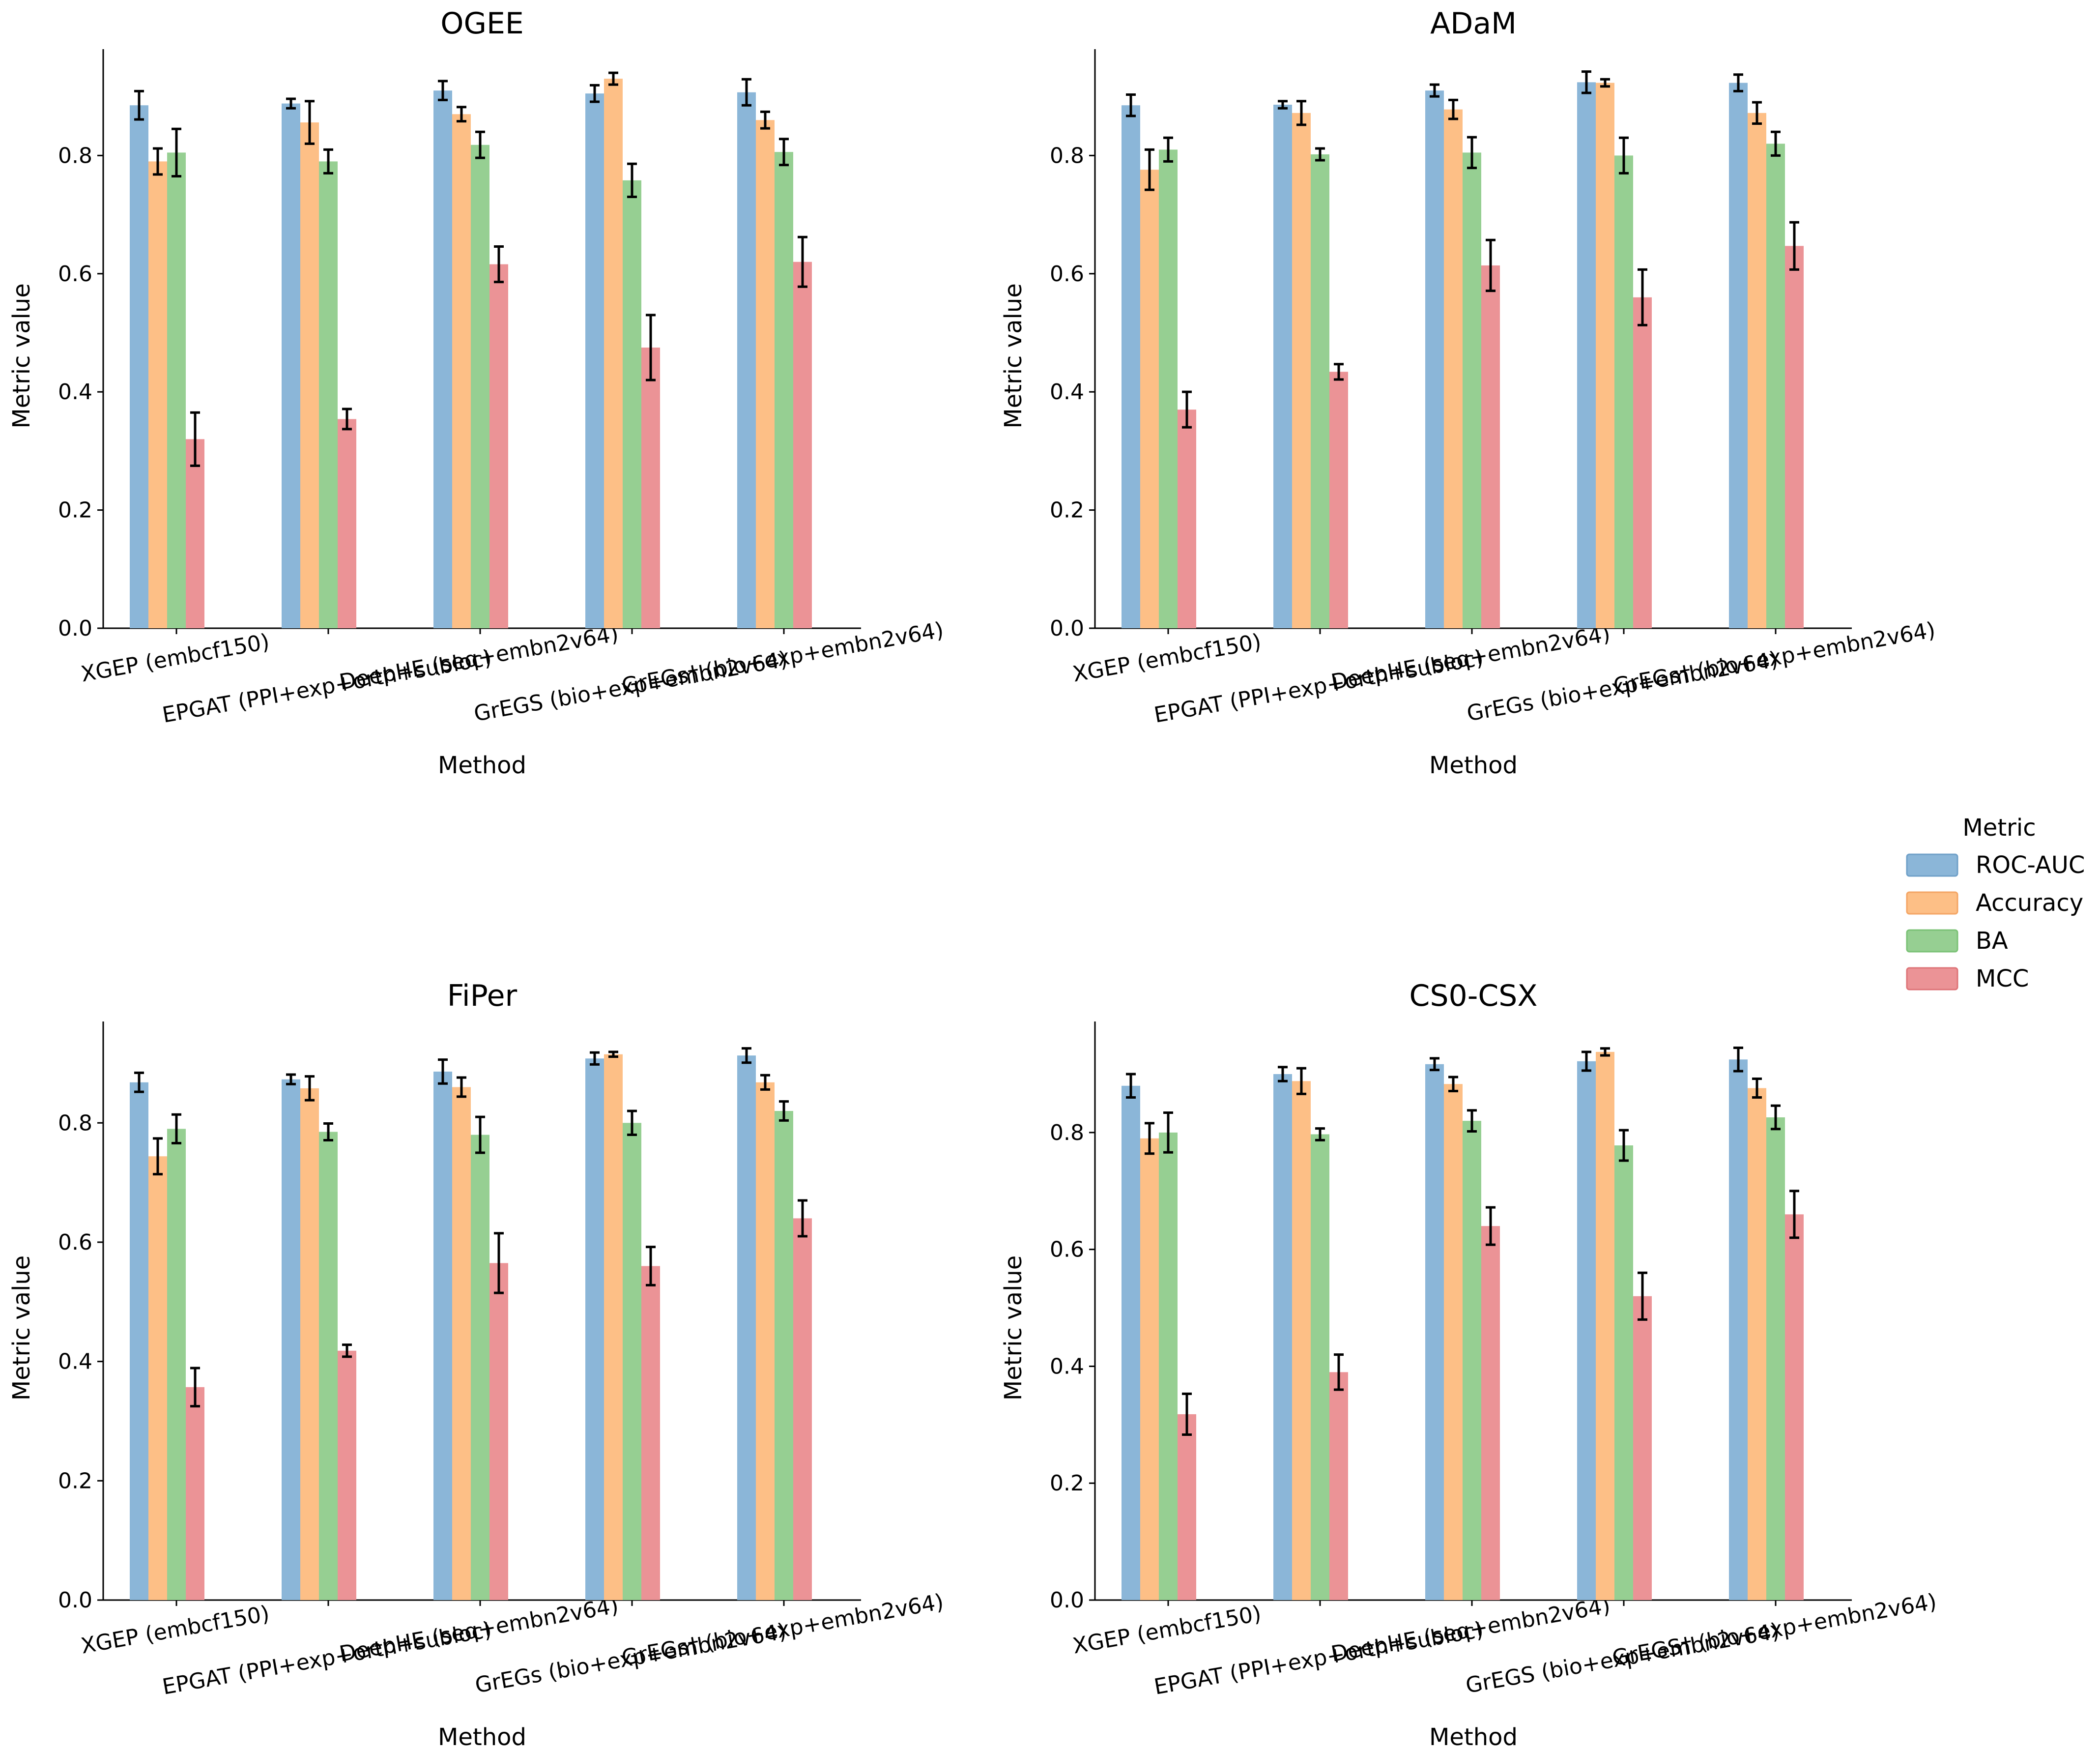 The width and height of the screenshot is (2100, 1750). Describe the element at coordinates (482, 23) in the screenshot. I see `chart-title: OGEE` at that location.